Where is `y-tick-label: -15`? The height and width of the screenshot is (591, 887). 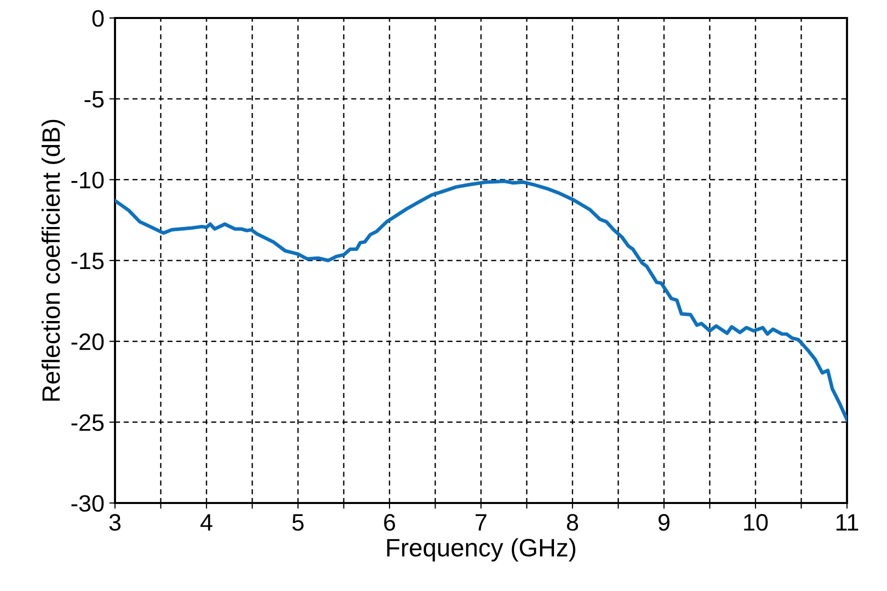
y-tick-label: -15 is located at coordinates (88, 261).